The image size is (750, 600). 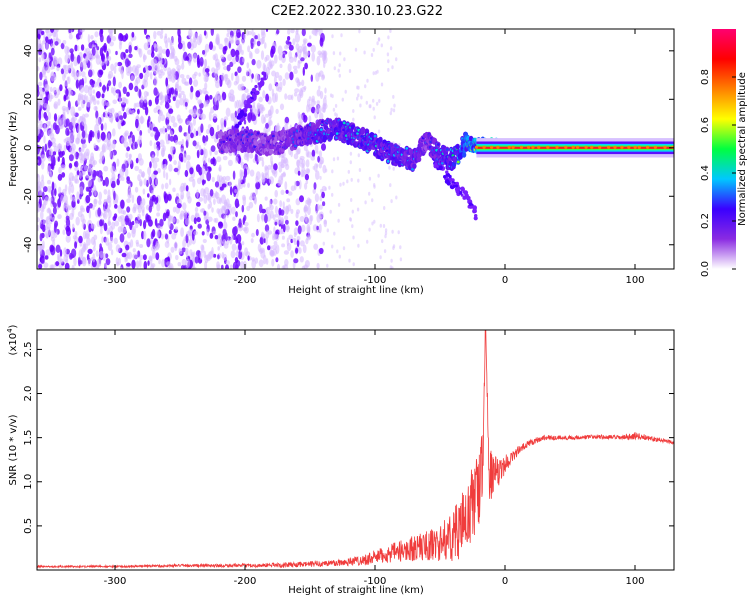 I want to click on ridge-point, so click(x=414, y=166).